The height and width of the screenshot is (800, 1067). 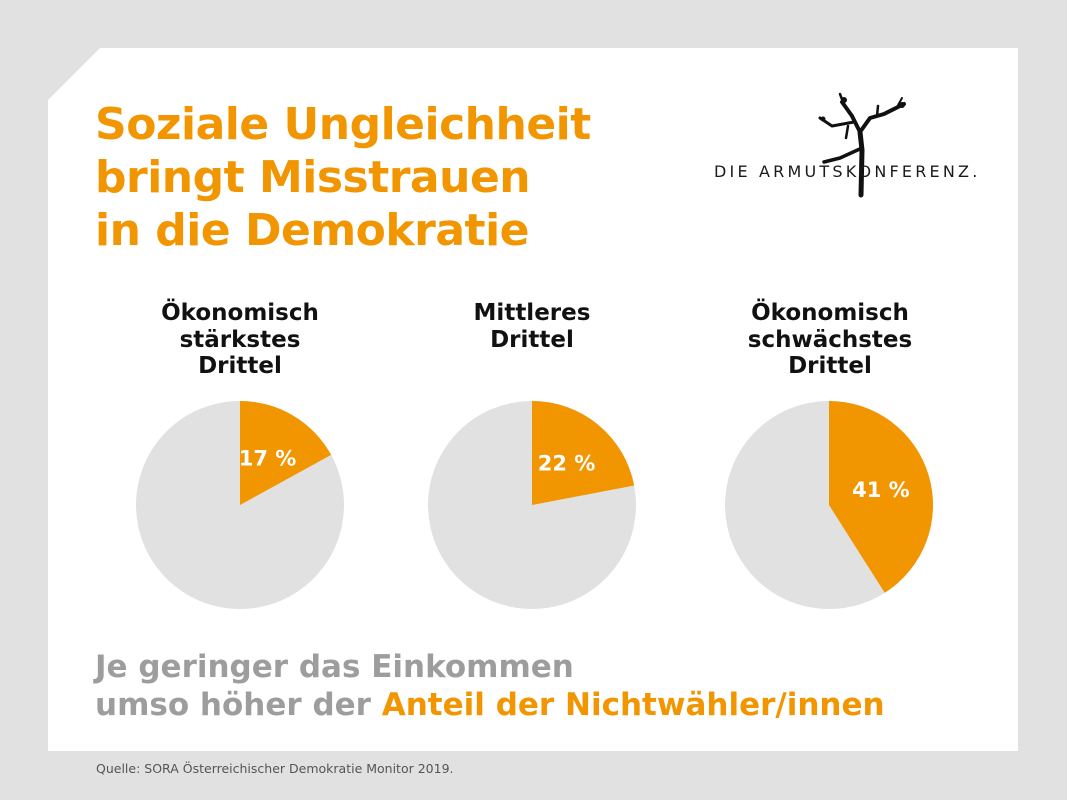 I want to click on pie-3-title-line-3: Drittel, so click(x=830, y=366).